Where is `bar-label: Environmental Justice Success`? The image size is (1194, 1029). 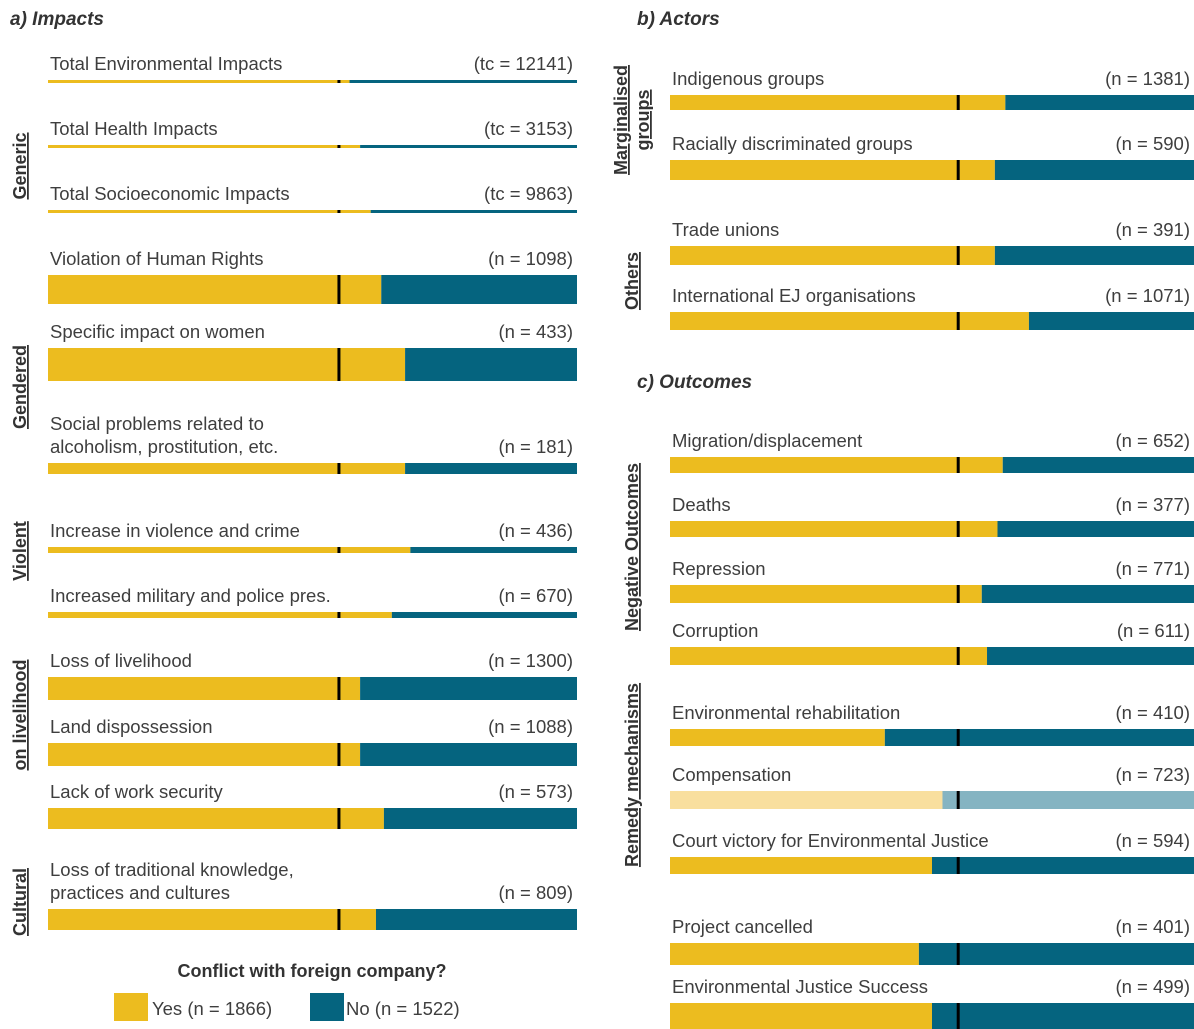
bar-label: Environmental Justice Success is located at coordinates (800, 986).